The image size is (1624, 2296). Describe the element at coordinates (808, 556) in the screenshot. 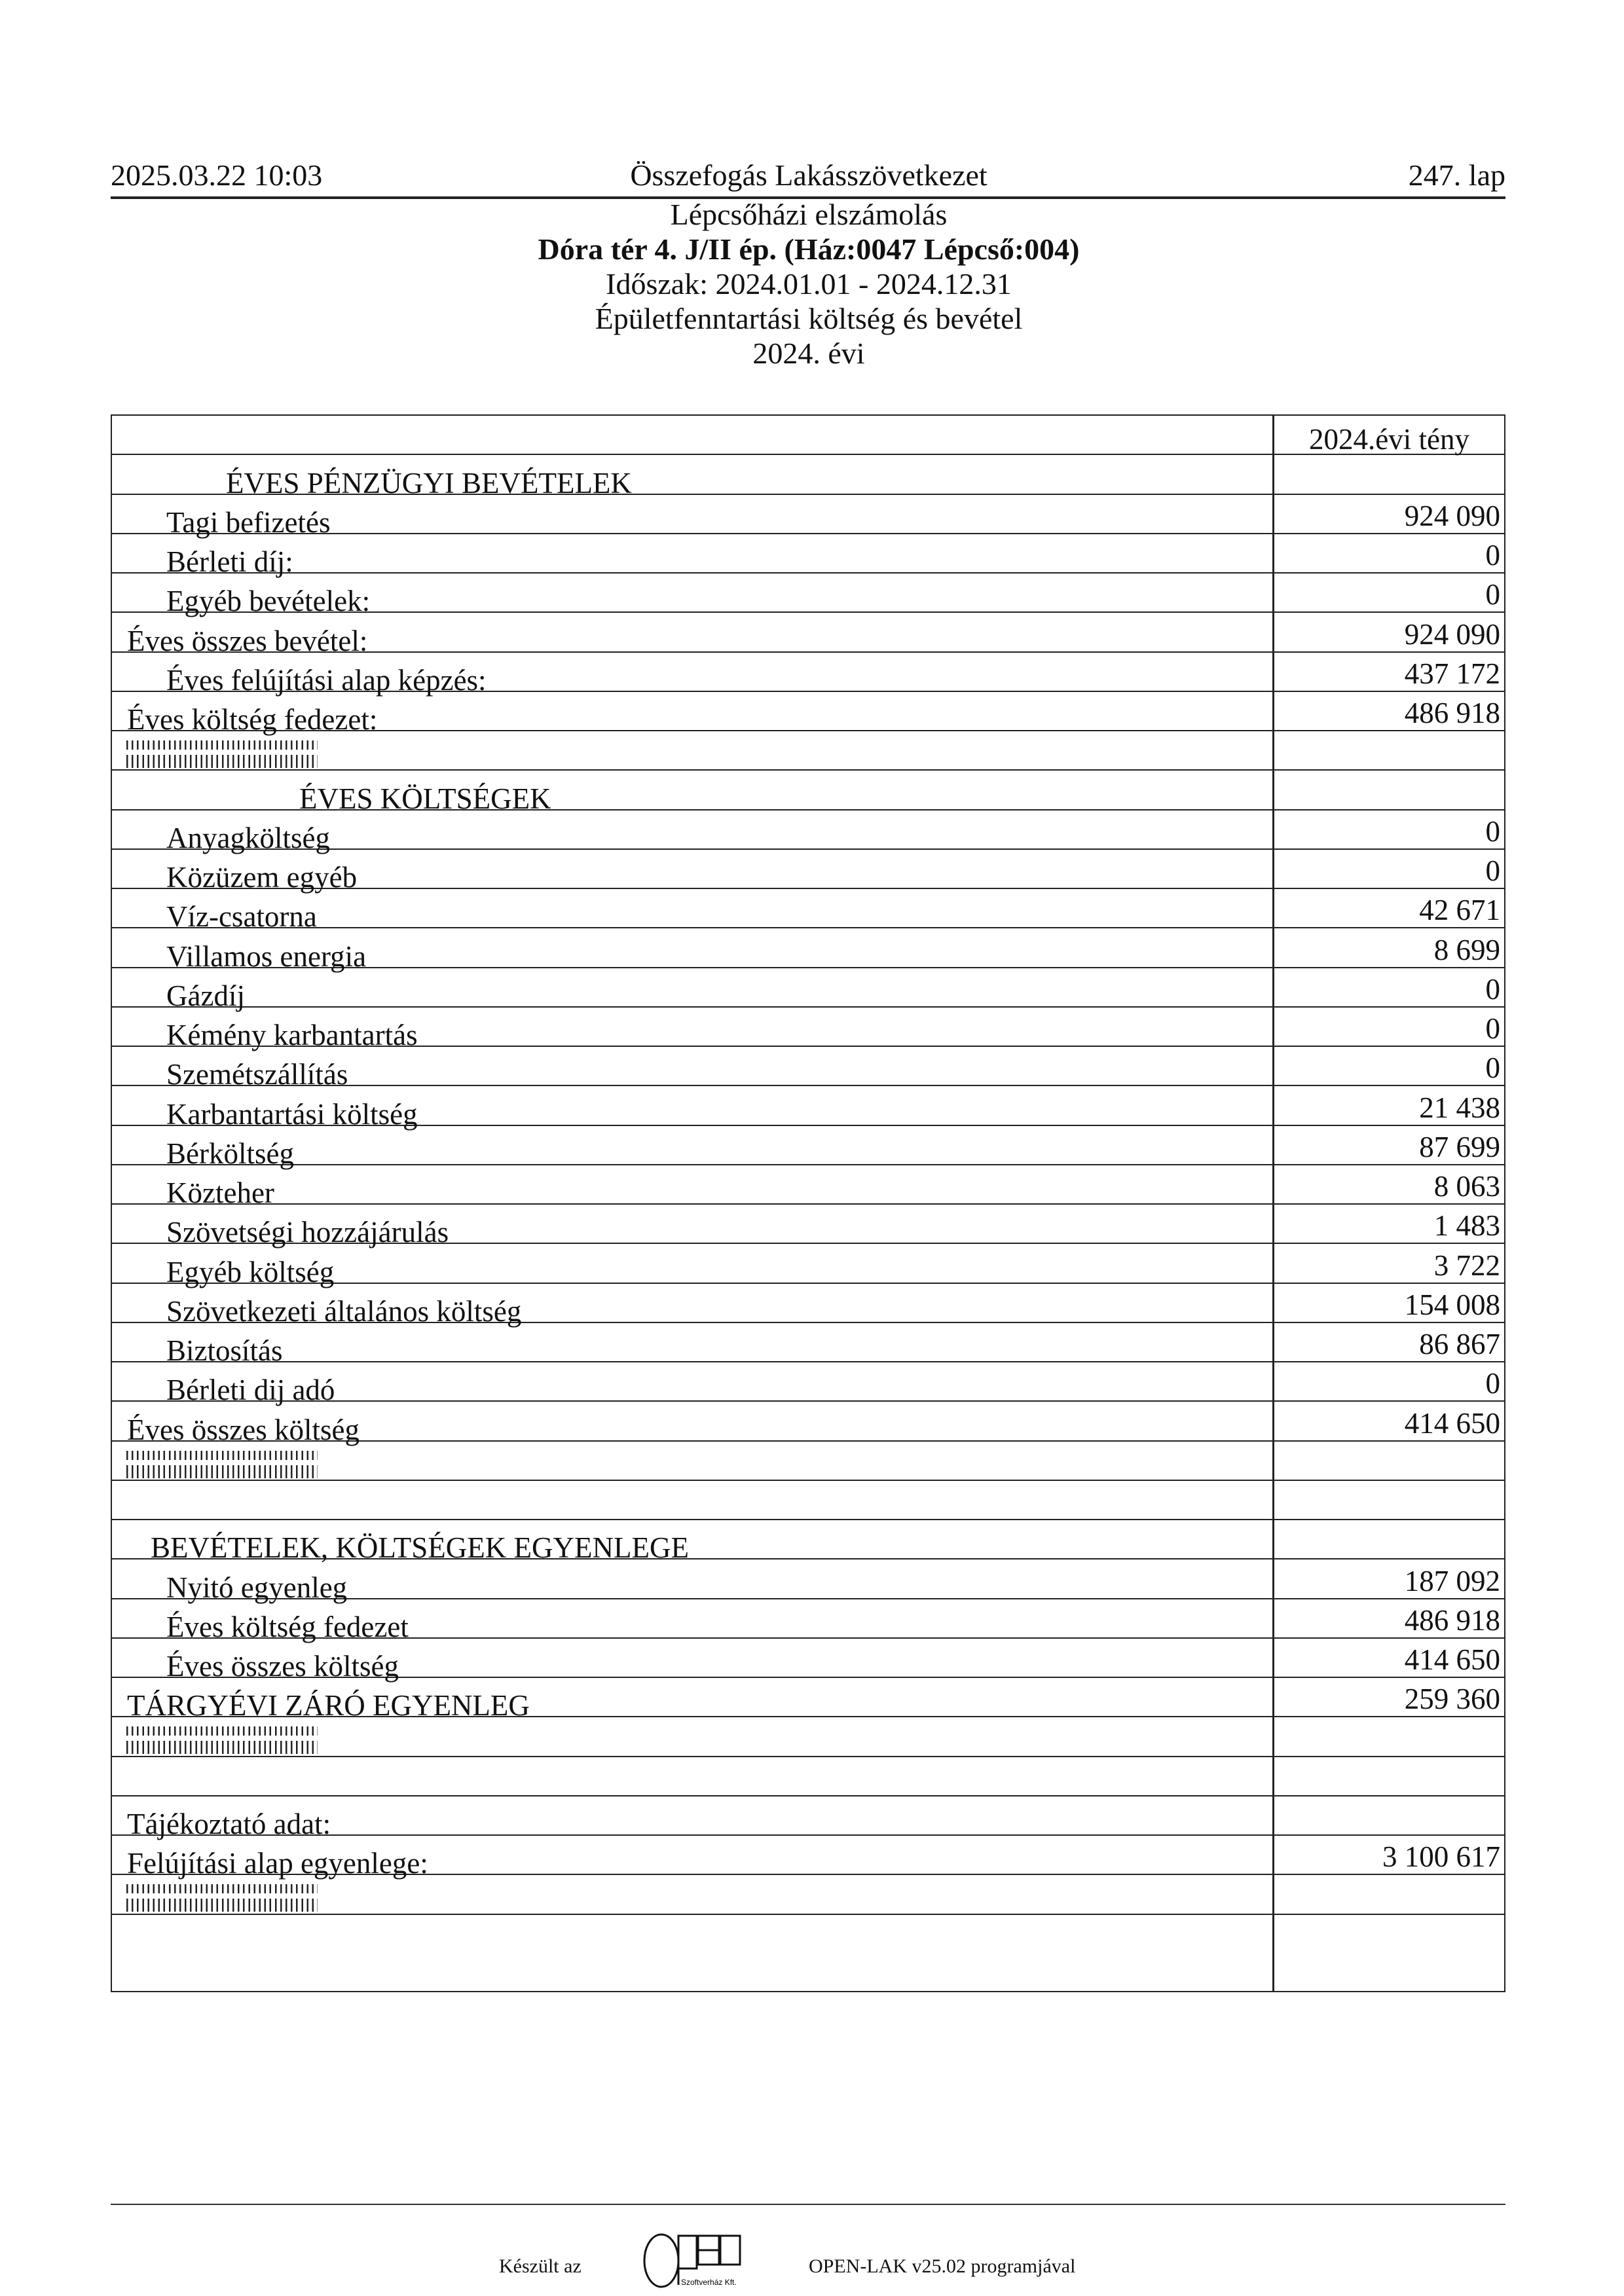

I see `table-row: Bérleti díj: 0` at that location.